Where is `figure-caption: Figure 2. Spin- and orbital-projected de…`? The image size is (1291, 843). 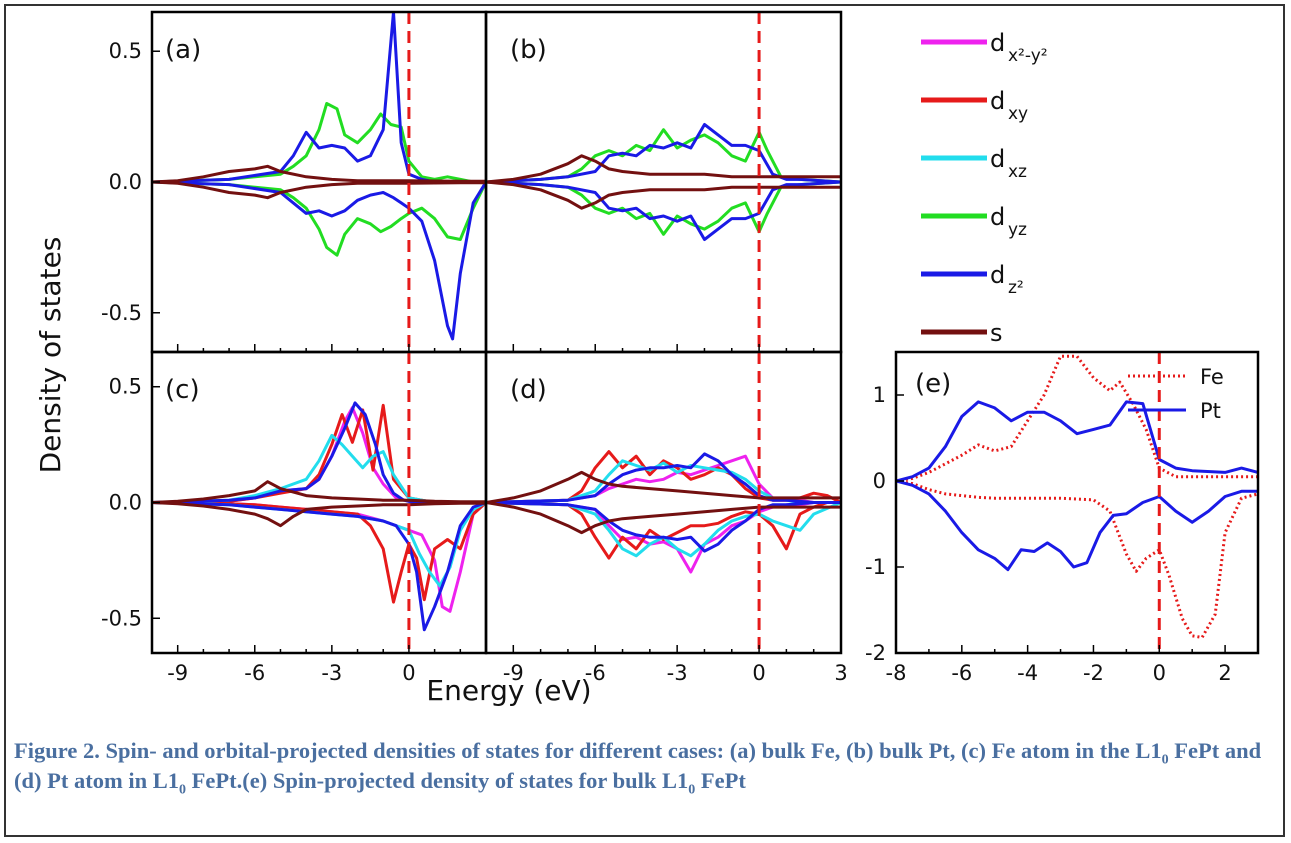 figure-caption: Figure 2. Spin- and orbital-projected de… is located at coordinates (638, 768).